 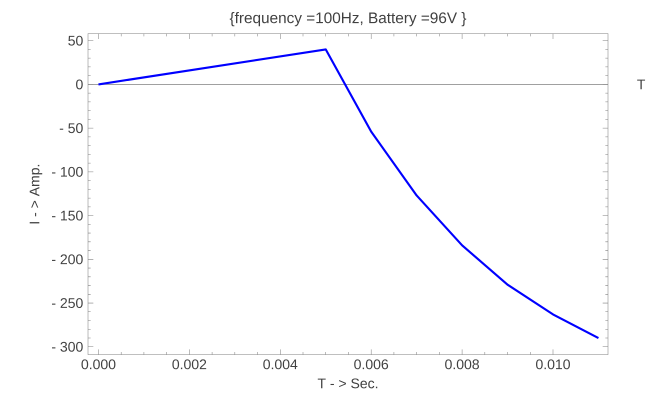 I want to click on y-tick-label: - 100, so click(x=67, y=171).